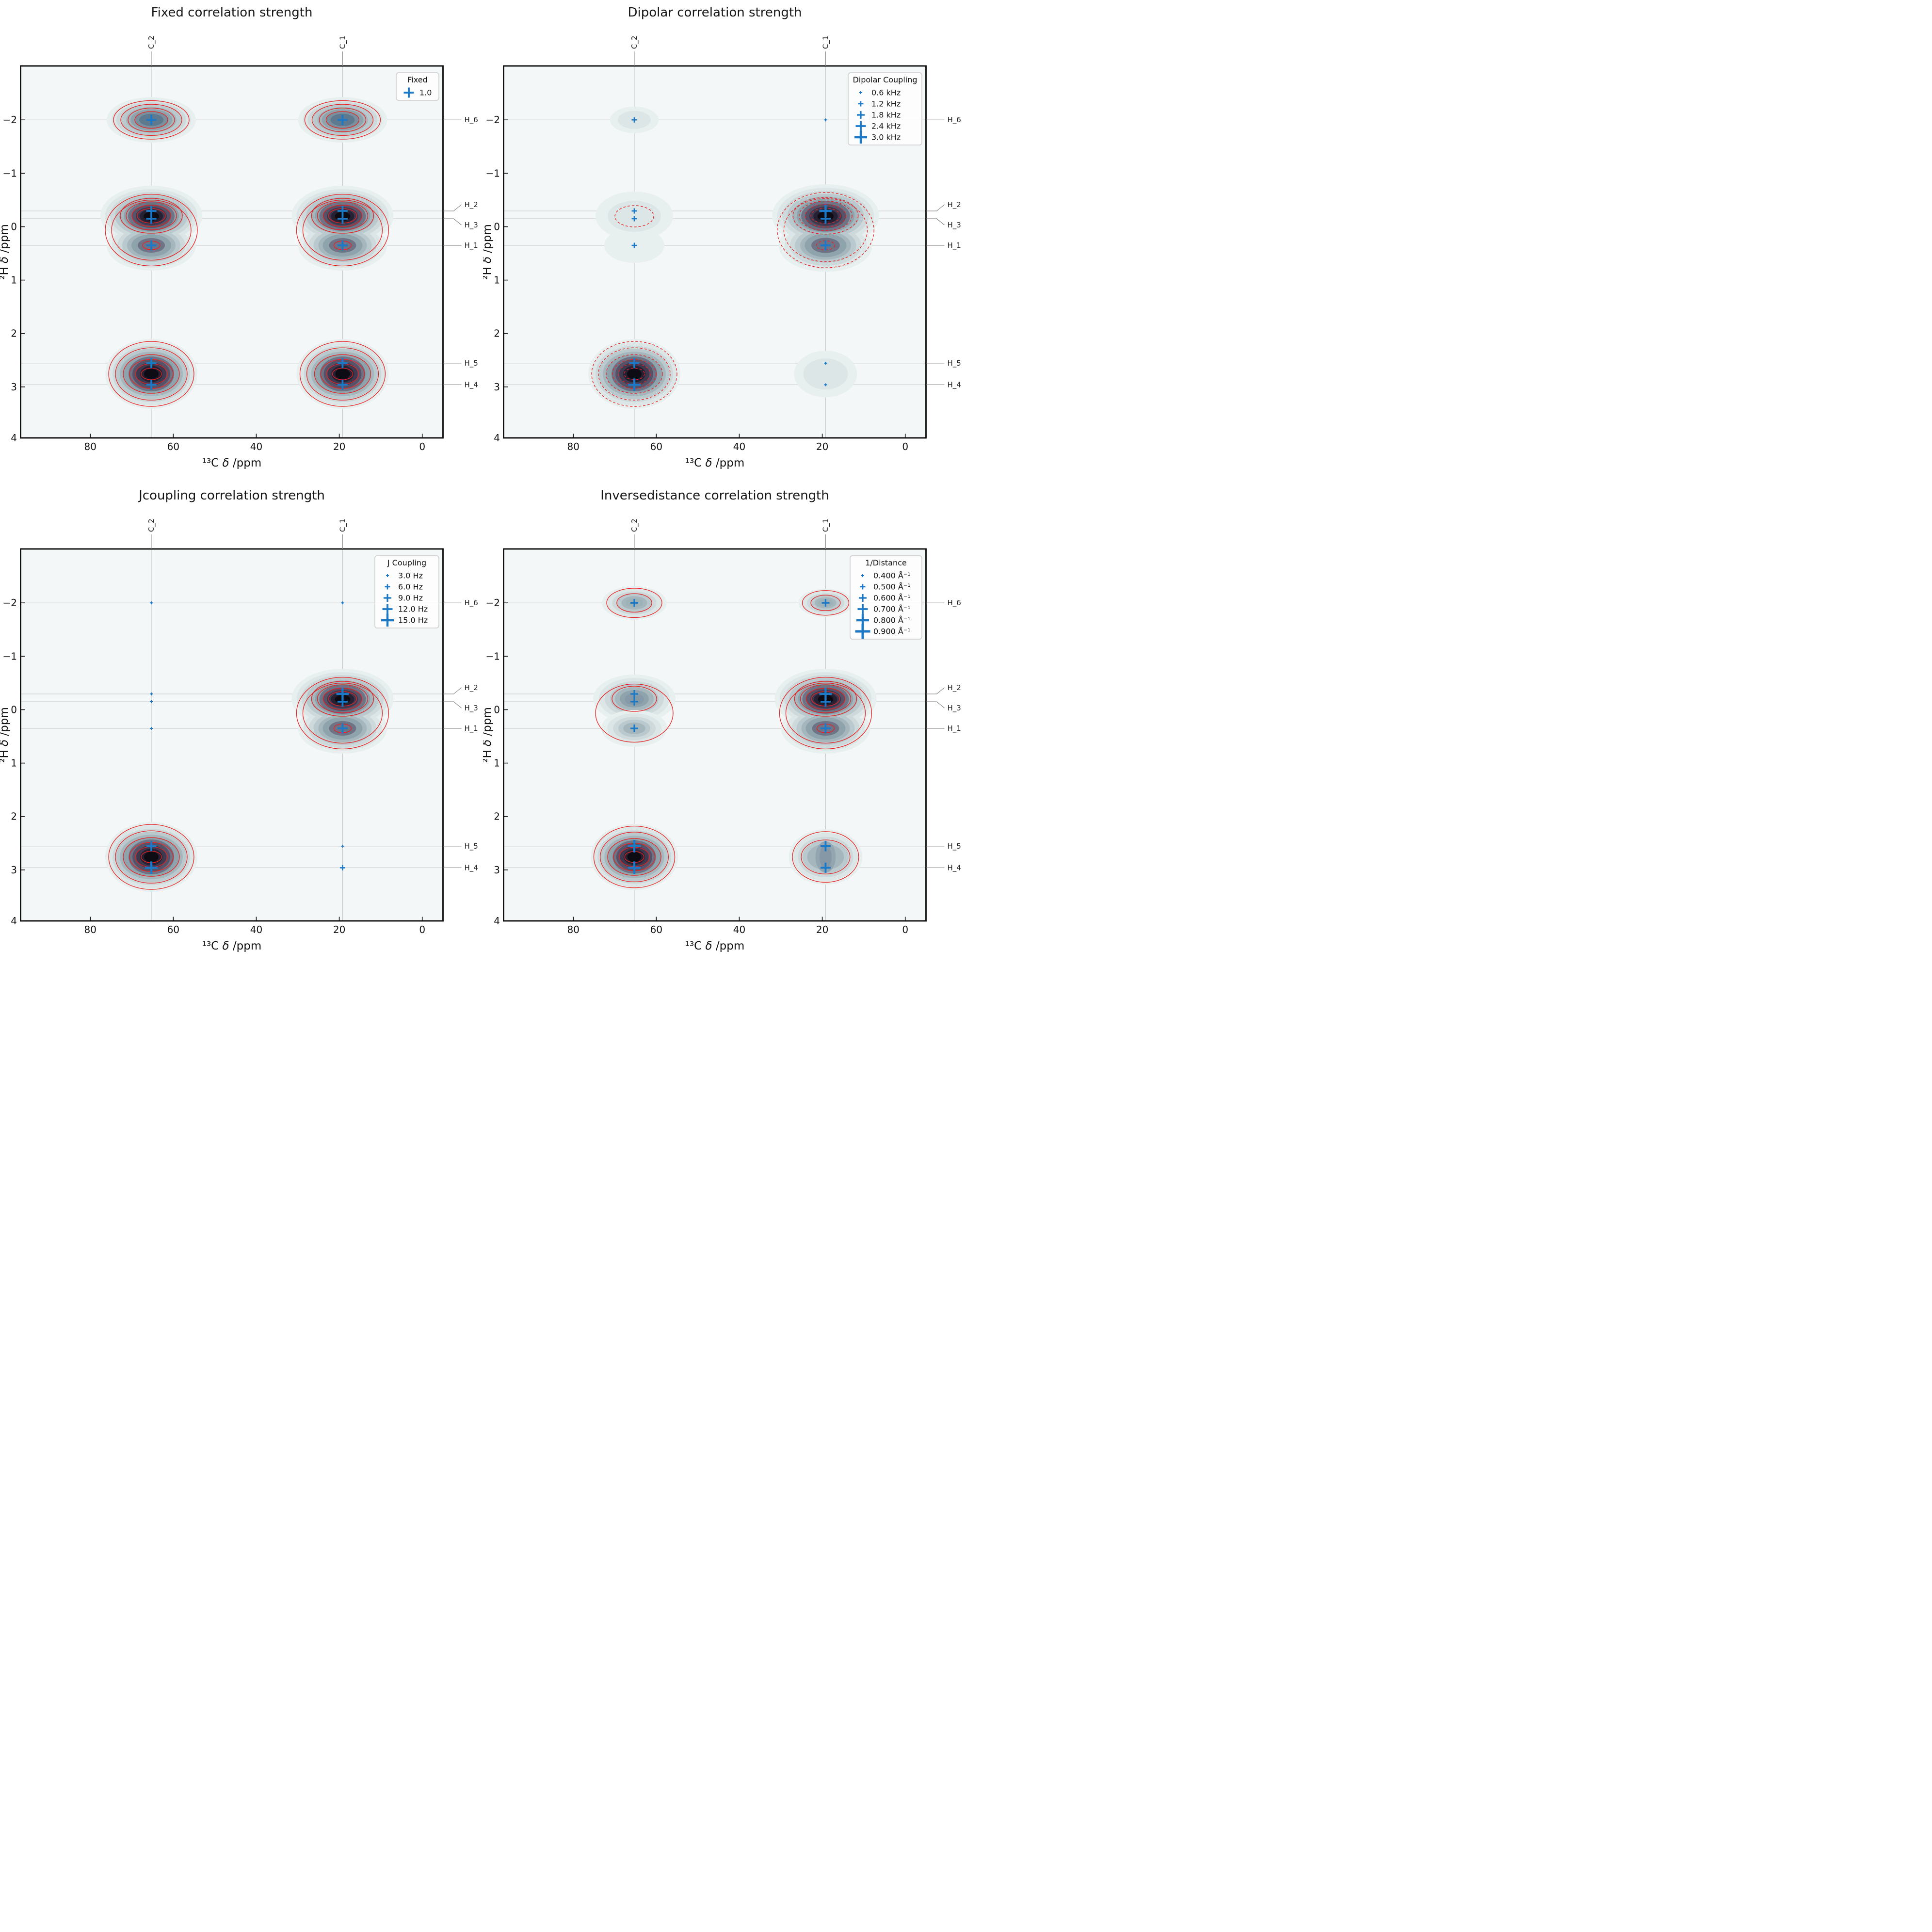 This screenshot has height=1932, width=1932. I want to click on x-axis-label: ¹³C δ /ppm, so click(232, 463).